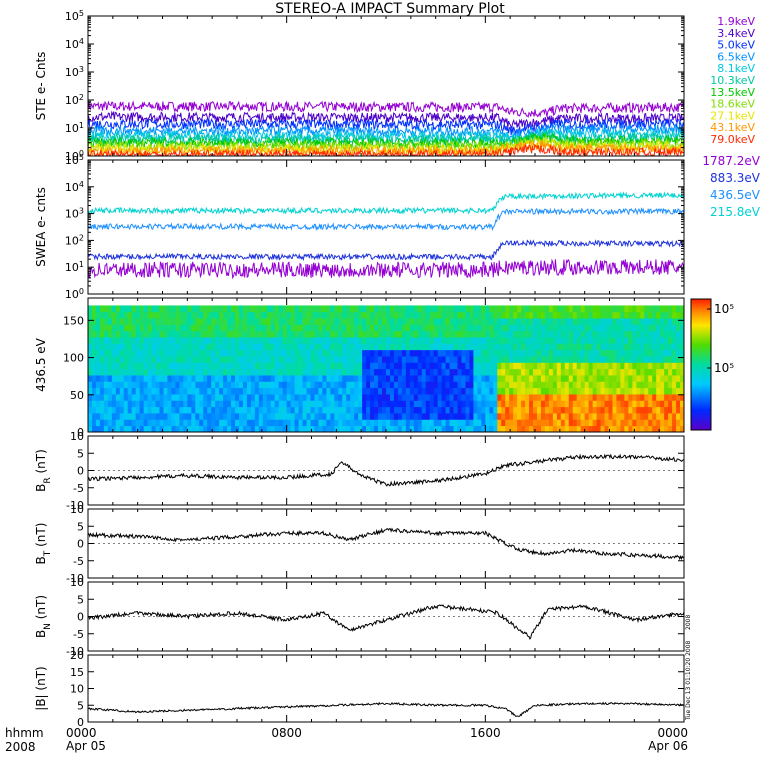 Image resolution: width=780 pixels, height=780 pixels. I want to click on y-tick-label: 5, so click(80, 526).